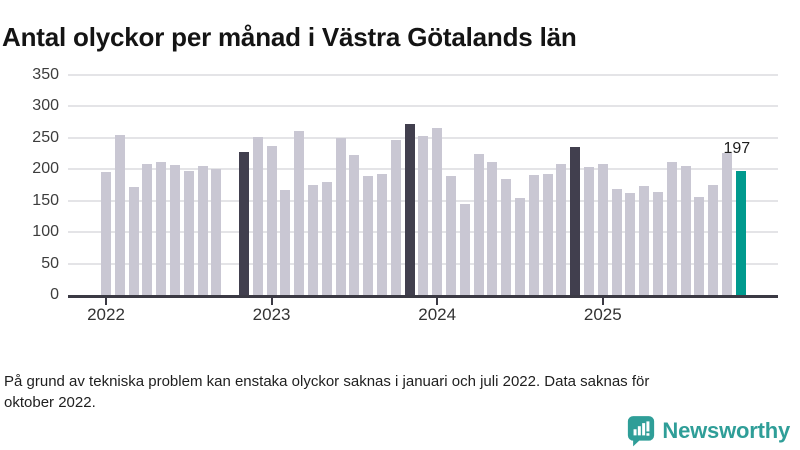 This screenshot has height=450, width=800. I want to click on y-tick-label: 250, so click(45, 137).